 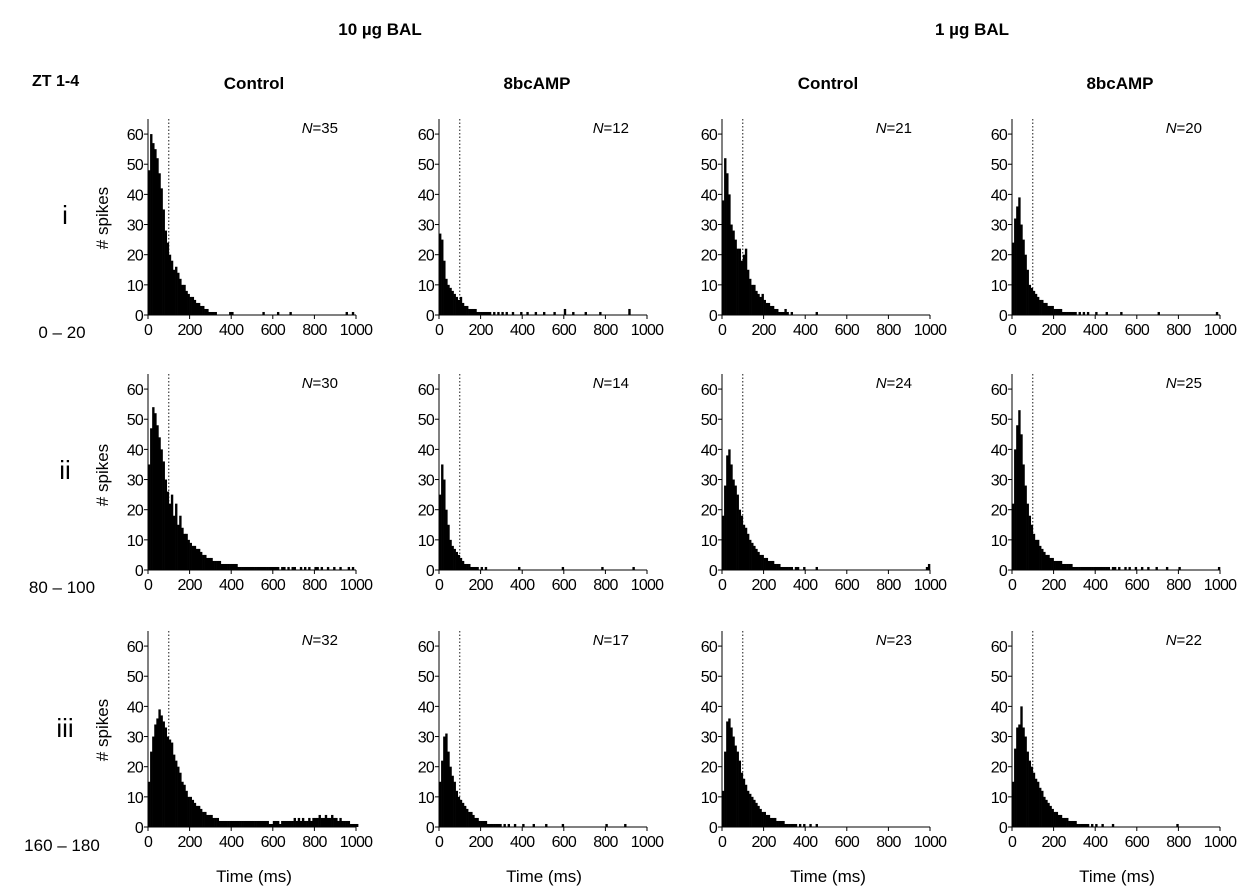 I want to click on y-tick-label: 20, so click(x=426, y=768).